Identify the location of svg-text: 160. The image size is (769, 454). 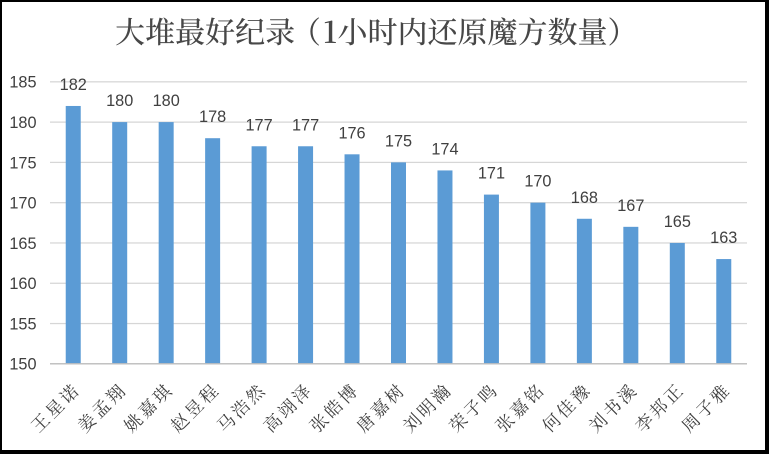
(22, 284).